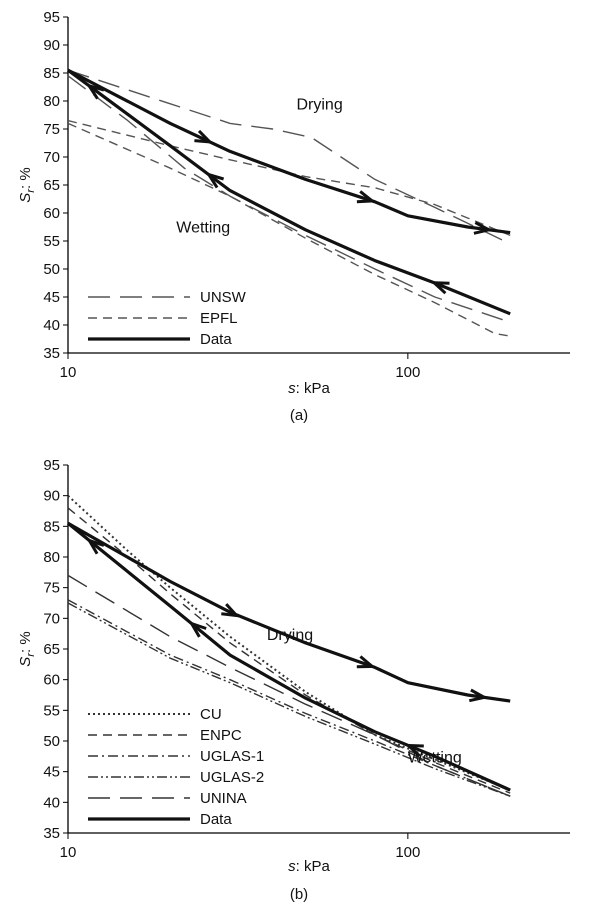 The image size is (598, 910). What do you see at coordinates (223, 297) in the screenshot?
I see `legend-label-unsw: UNSW` at bounding box center [223, 297].